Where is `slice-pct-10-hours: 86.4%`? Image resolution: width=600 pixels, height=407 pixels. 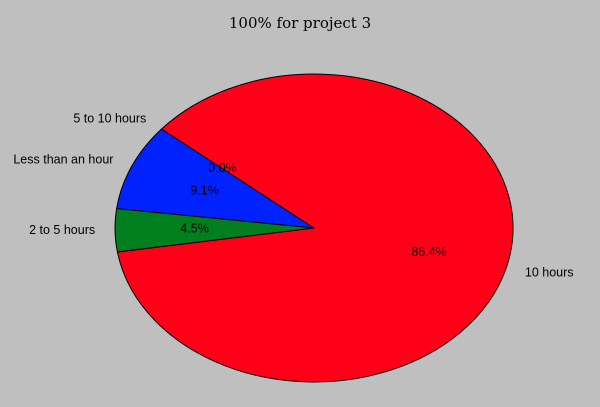 slice-pct-10-hours: 86.4% is located at coordinates (428, 252).